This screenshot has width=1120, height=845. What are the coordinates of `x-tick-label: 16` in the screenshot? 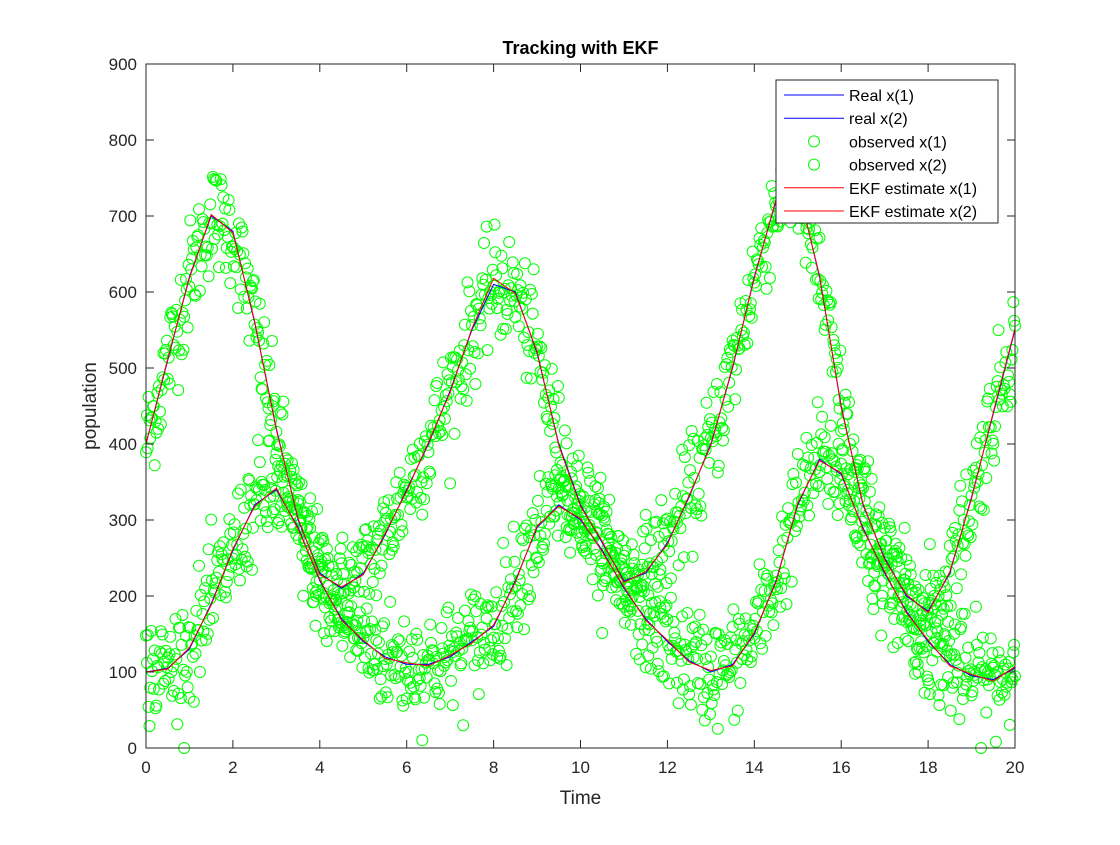 It's located at (841, 767).